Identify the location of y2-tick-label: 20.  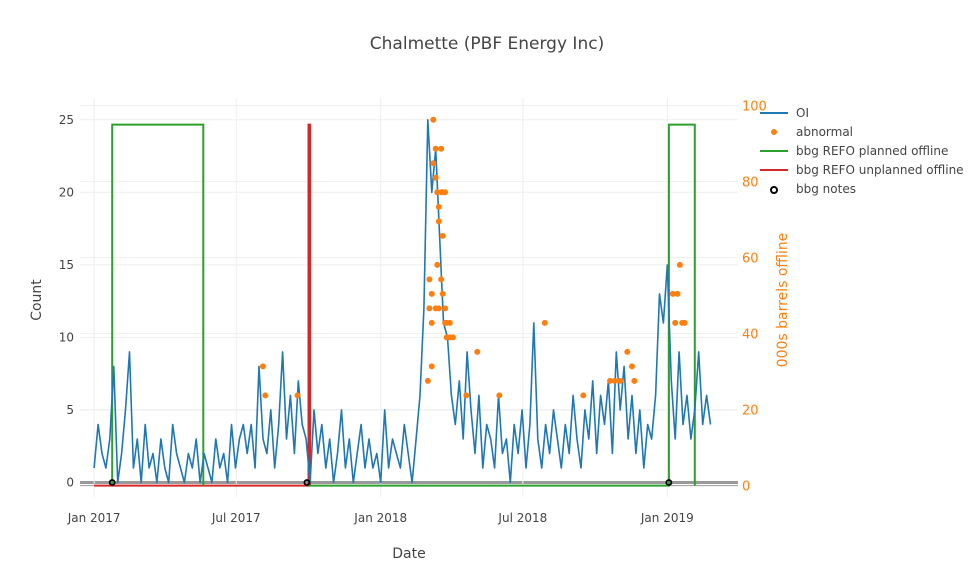
(750, 411).